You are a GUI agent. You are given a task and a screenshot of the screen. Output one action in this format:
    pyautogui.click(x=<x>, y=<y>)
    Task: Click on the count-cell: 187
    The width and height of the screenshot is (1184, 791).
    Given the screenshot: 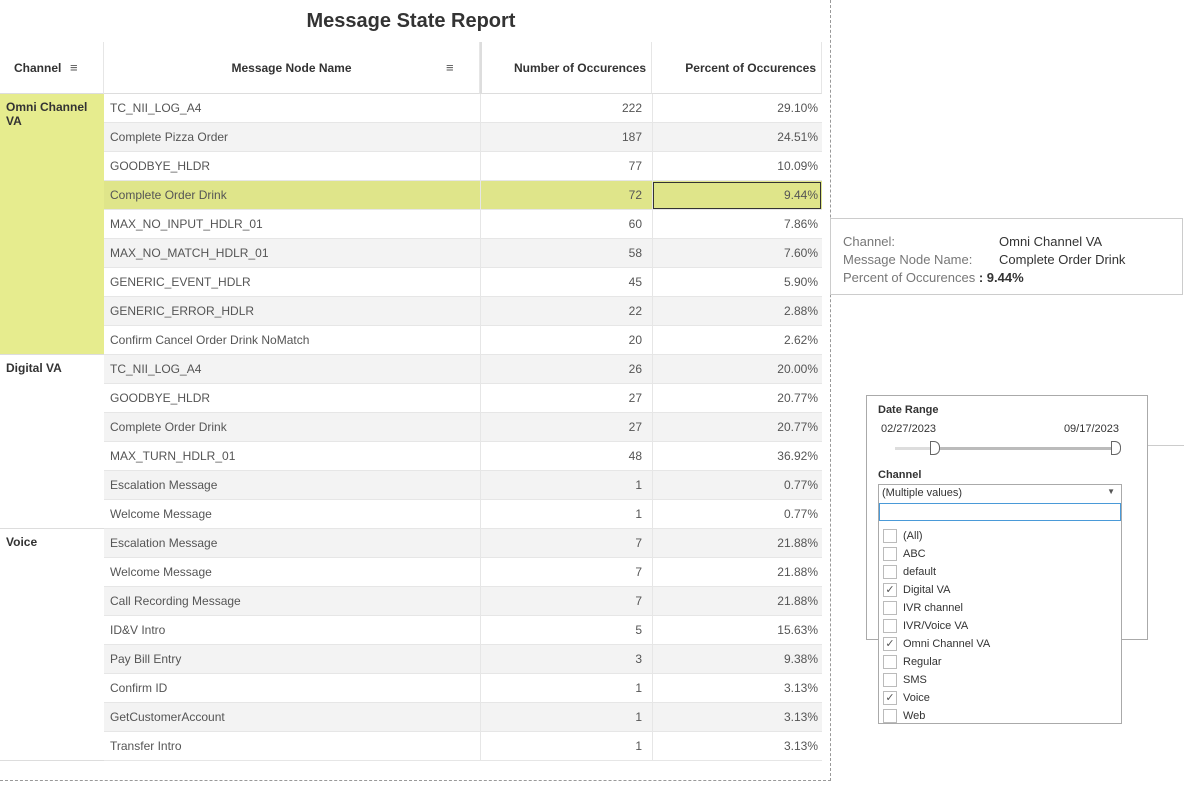 What is the action you would take?
    pyautogui.click(x=563, y=137)
    